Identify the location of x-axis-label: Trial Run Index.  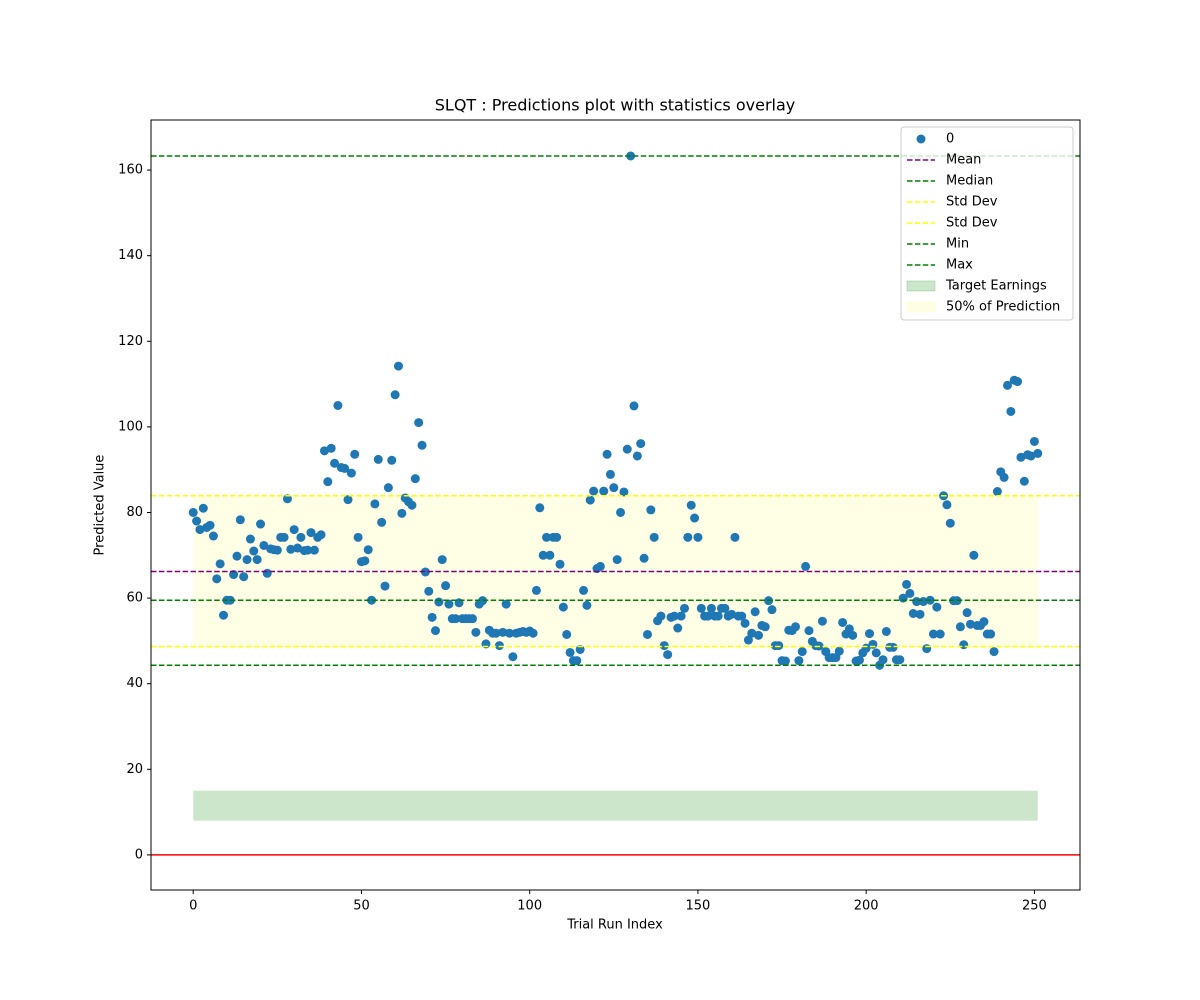
(614, 925).